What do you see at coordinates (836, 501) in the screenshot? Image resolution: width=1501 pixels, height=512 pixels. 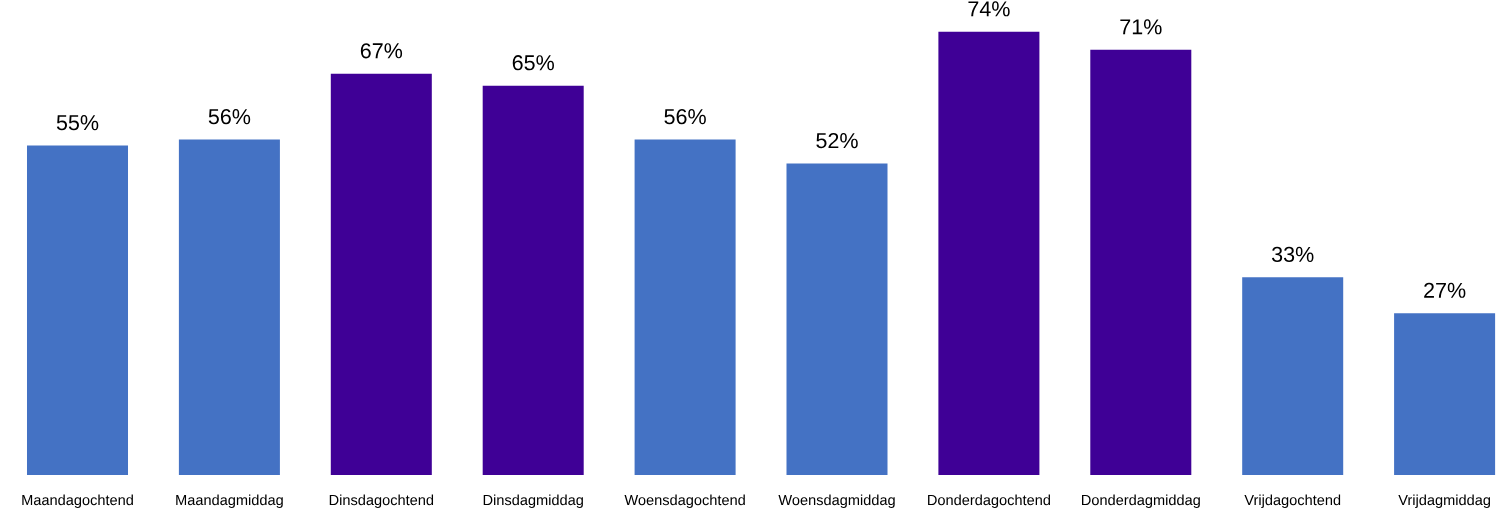 I see `x-tick-label: Woensdagmiddag` at bounding box center [836, 501].